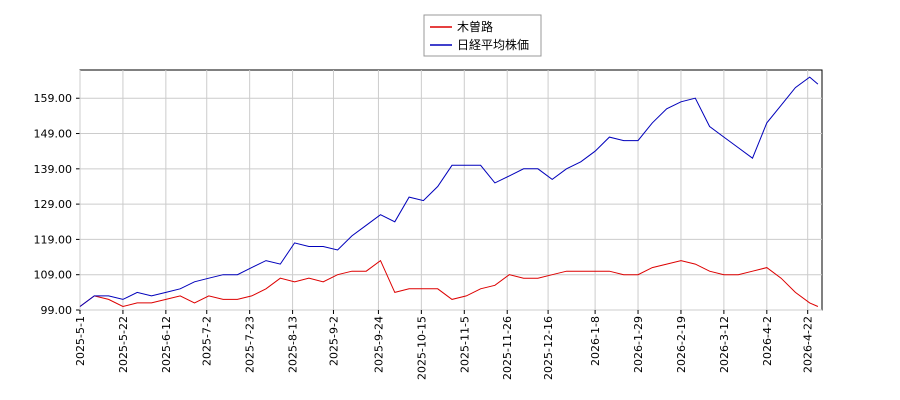 This screenshot has width=900, height=400. What do you see at coordinates (250, 344) in the screenshot?
I see `x-tick-label: 2025-7-23` at bounding box center [250, 344].